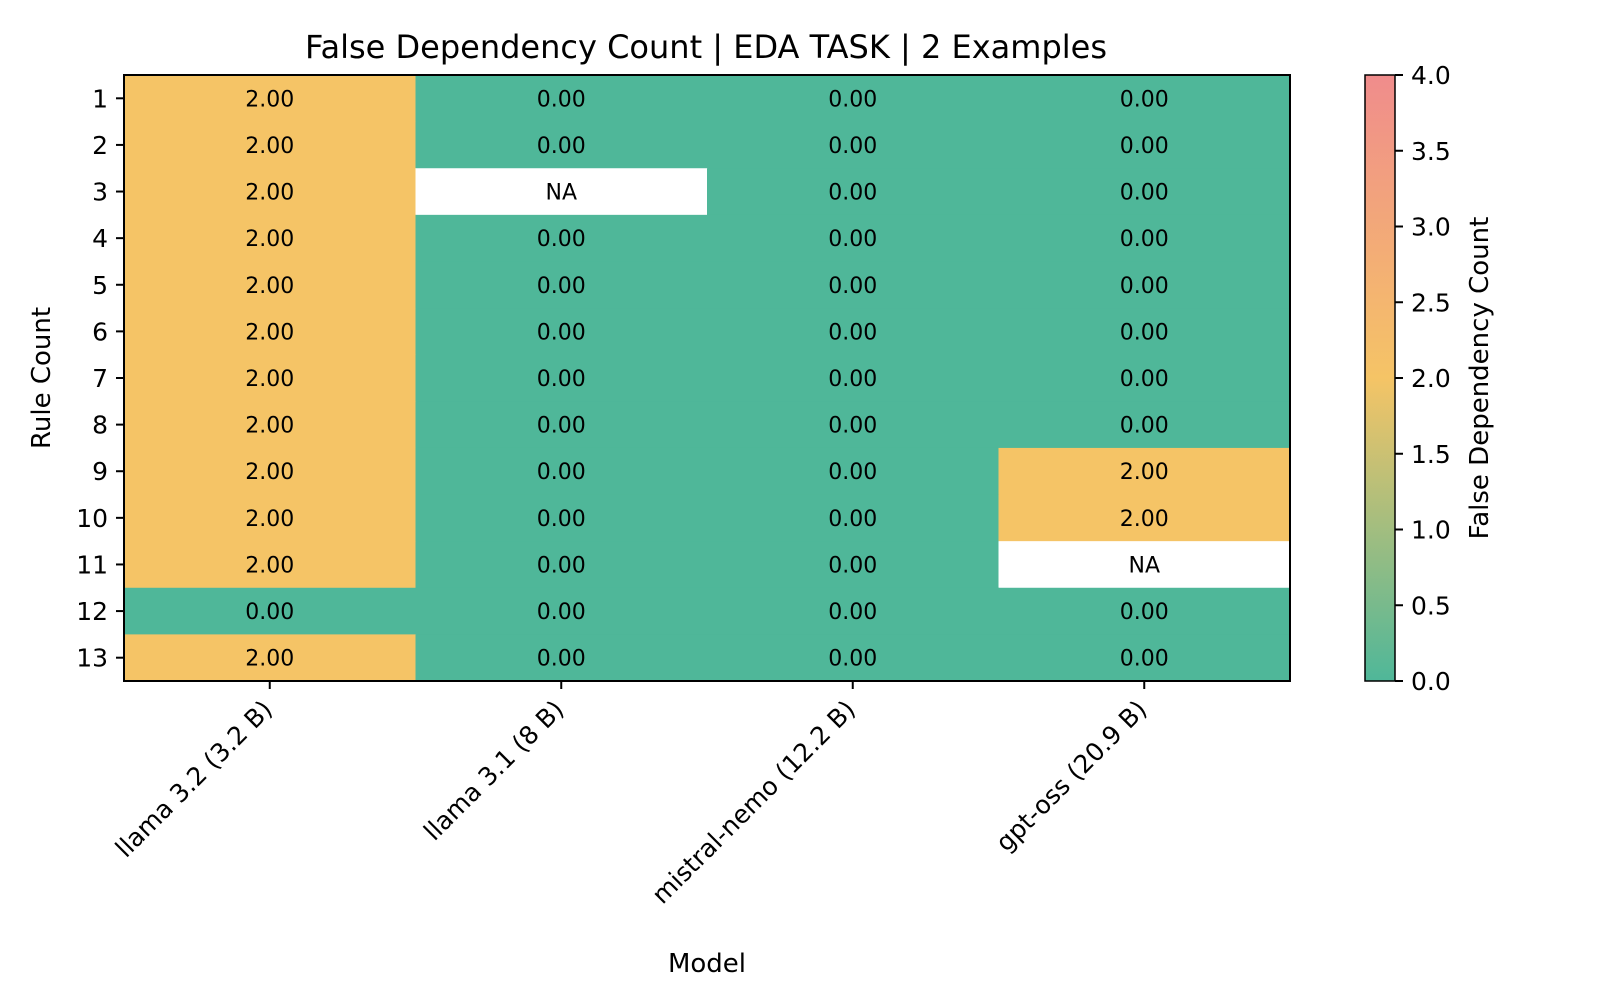 The image size is (1600, 1004). Describe the element at coordinates (92, 564) in the screenshot. I see `y-tick-label: 11` at that location.